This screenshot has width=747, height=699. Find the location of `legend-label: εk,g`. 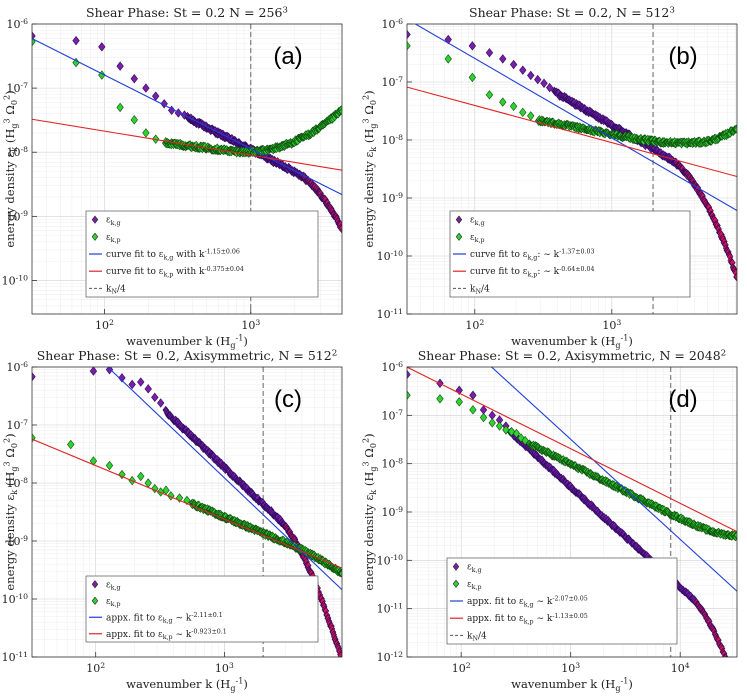

legend-label: εk,g is located at coordinates (113, 221).